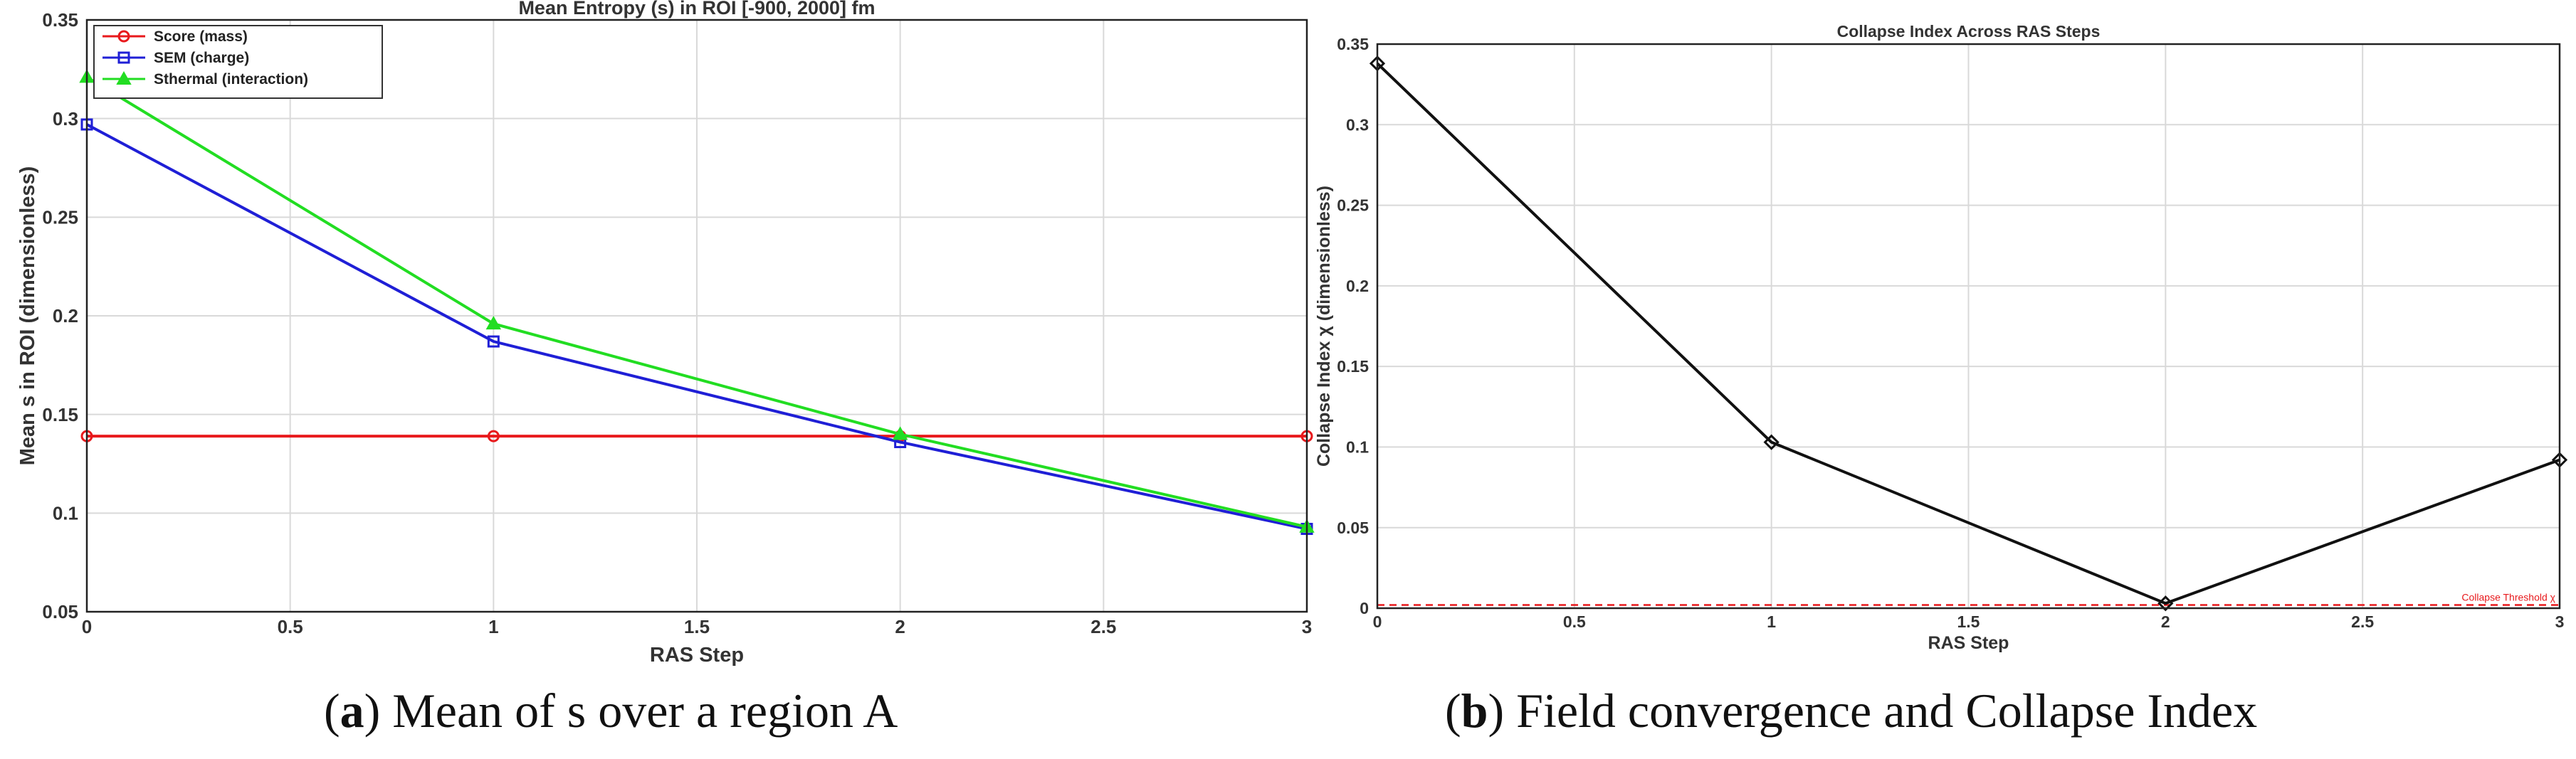  I want to click on y-tick-label: 0, so click(1364, 608).